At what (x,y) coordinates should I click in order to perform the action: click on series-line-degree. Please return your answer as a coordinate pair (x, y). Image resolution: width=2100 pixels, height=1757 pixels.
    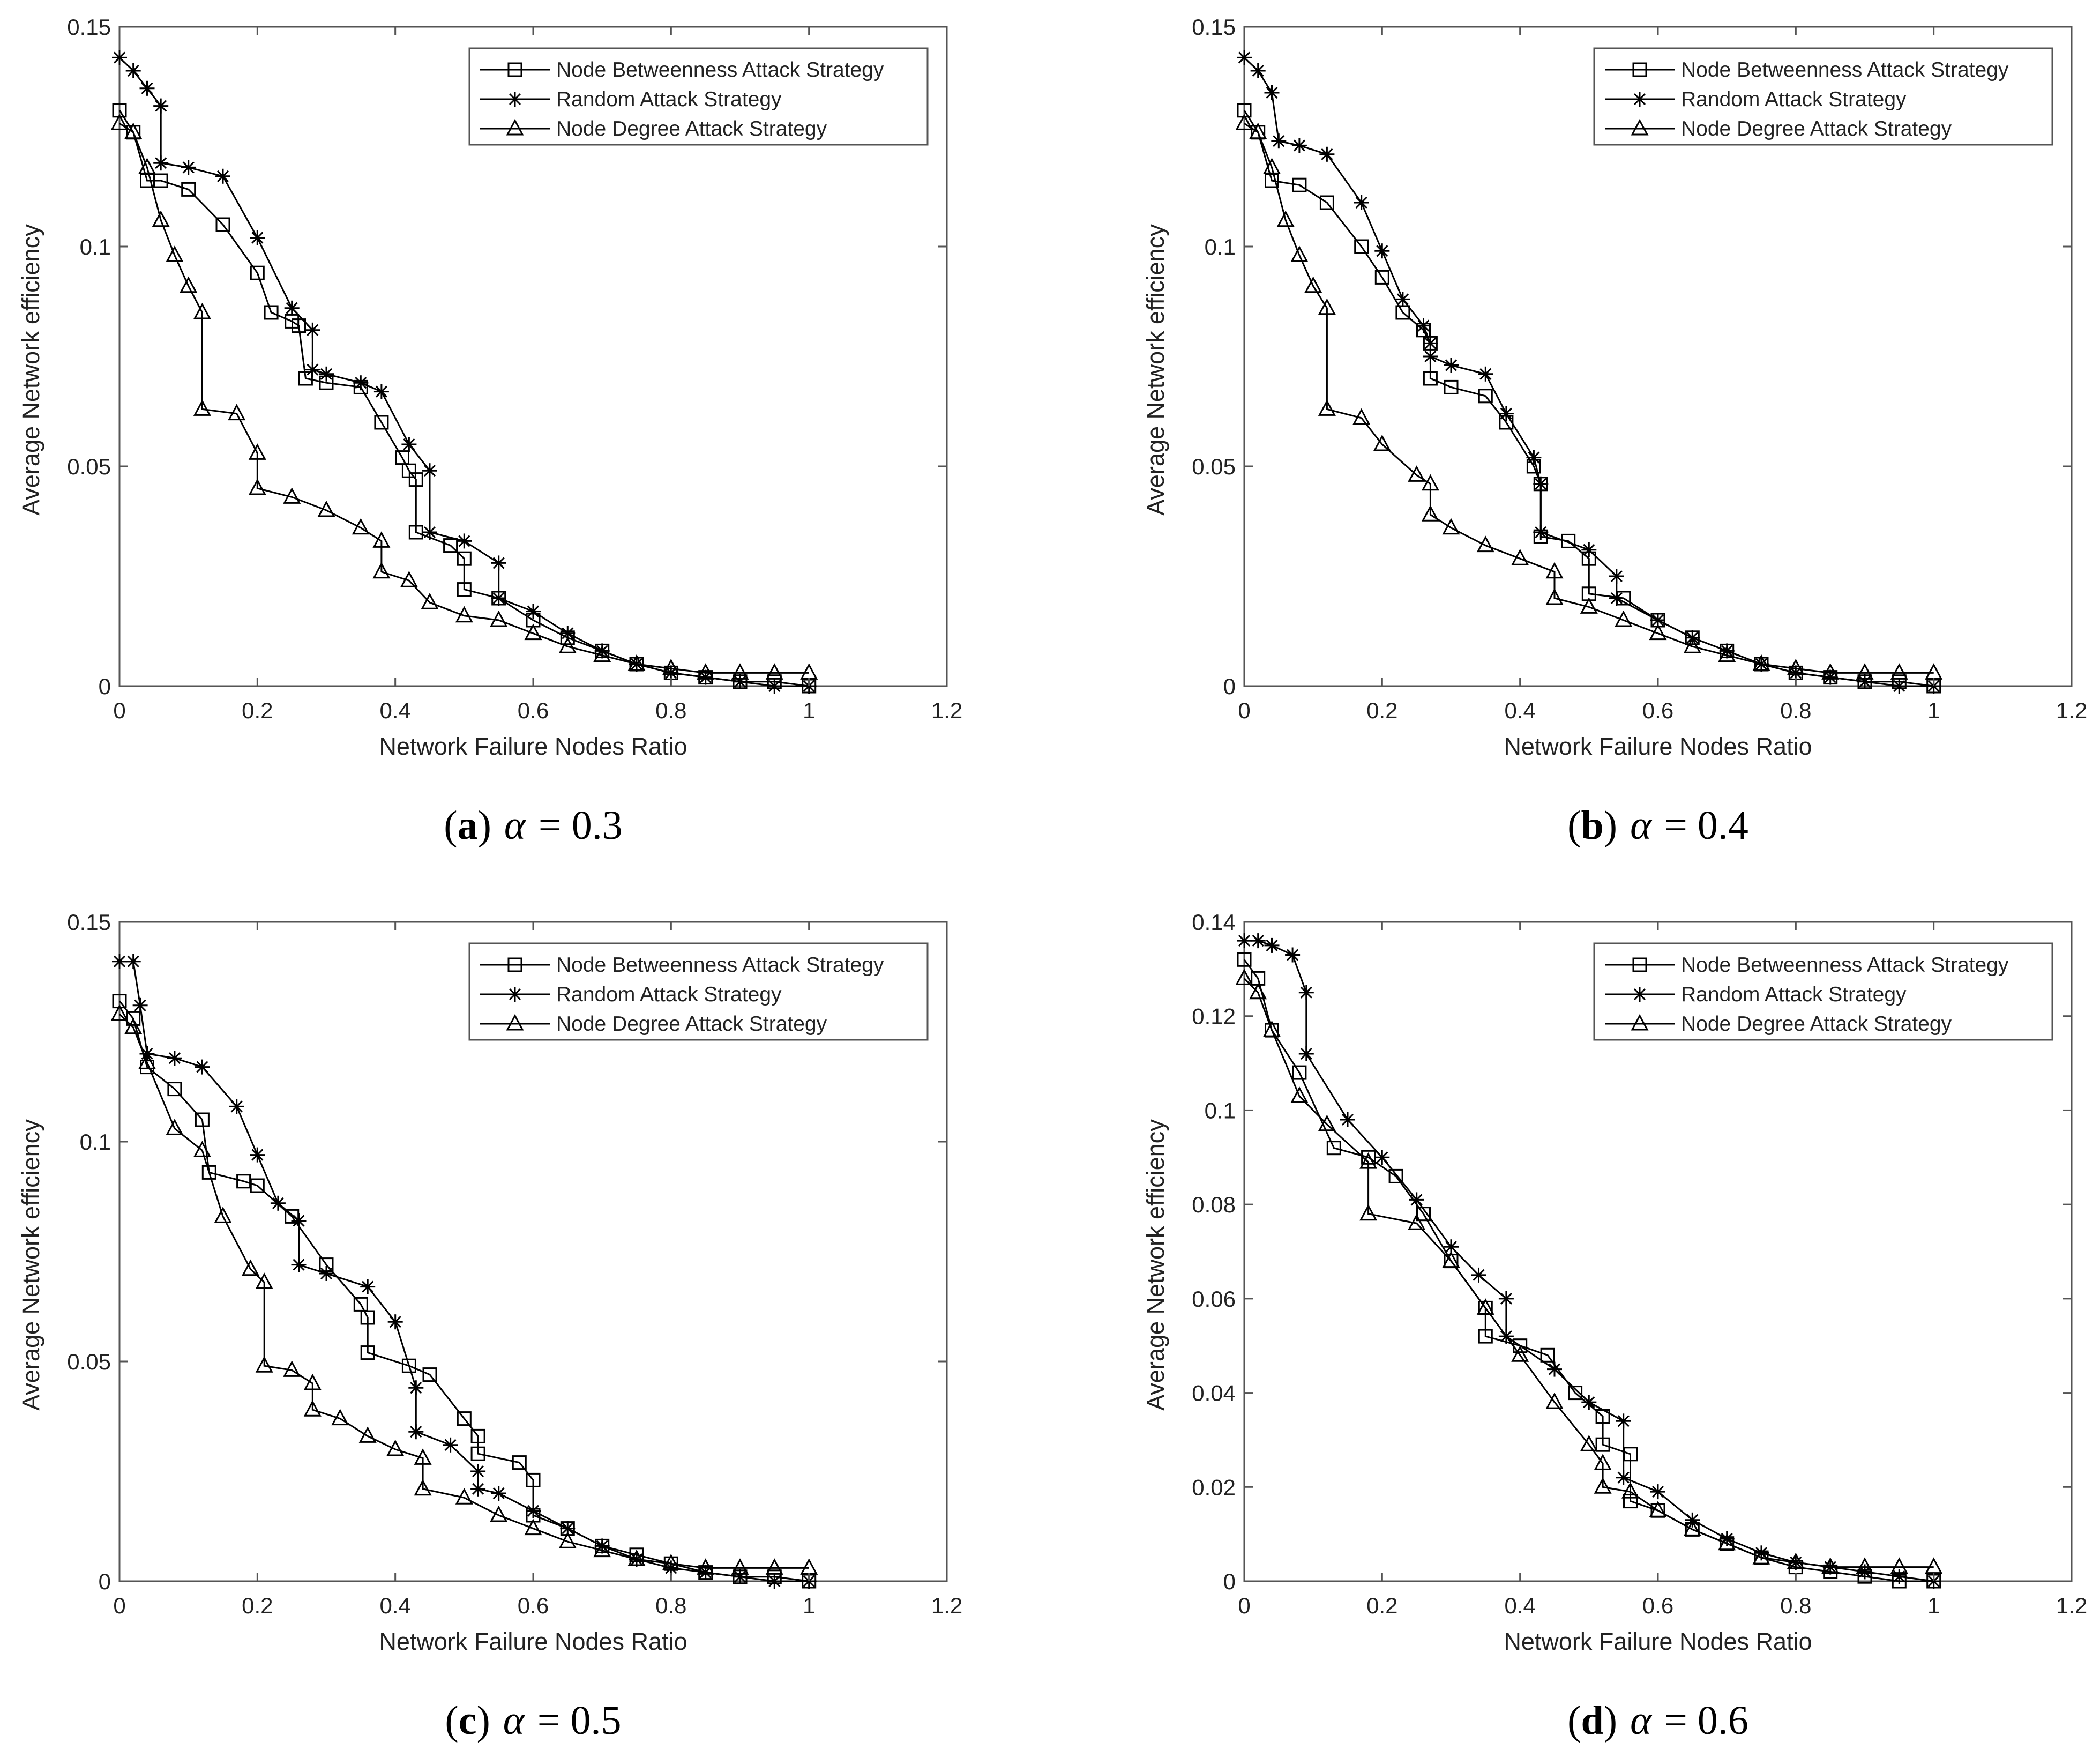
    Looking at the image, I should click on (464, 398).